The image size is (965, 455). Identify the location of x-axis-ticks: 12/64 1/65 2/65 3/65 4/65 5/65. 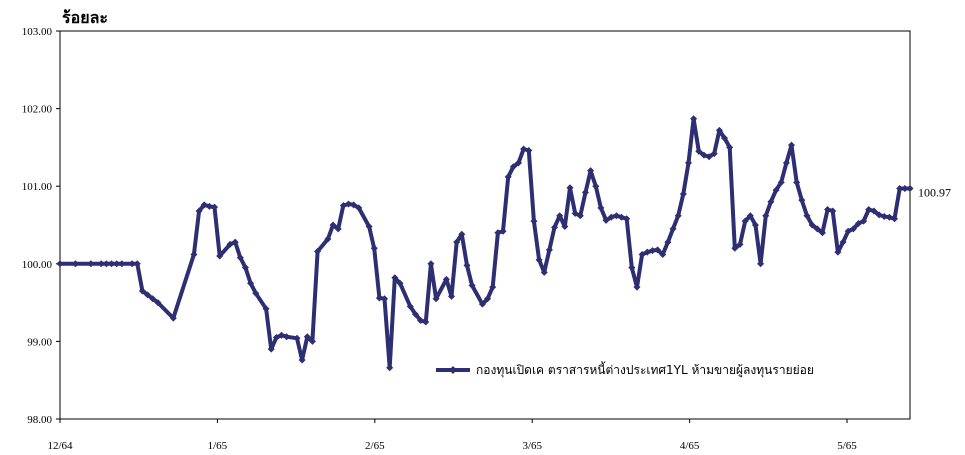
(452, 435).